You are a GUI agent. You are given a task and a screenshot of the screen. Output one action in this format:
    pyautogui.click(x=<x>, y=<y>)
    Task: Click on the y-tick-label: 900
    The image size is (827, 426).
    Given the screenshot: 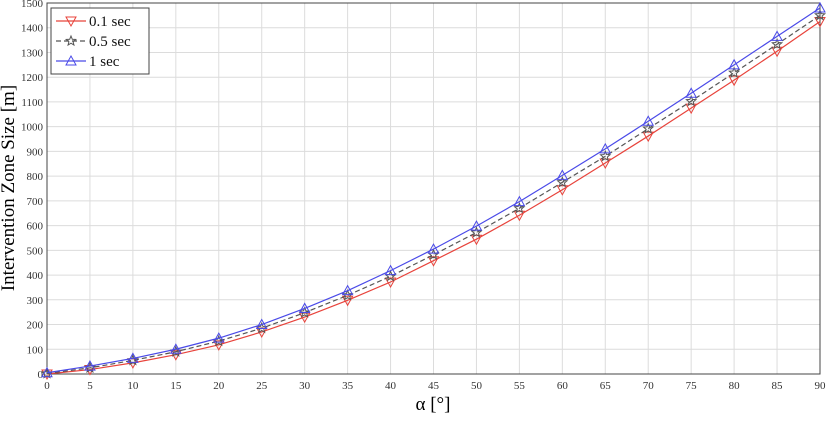 What is the action you would take?
    pyautogui.click(x=35, y=152)
    